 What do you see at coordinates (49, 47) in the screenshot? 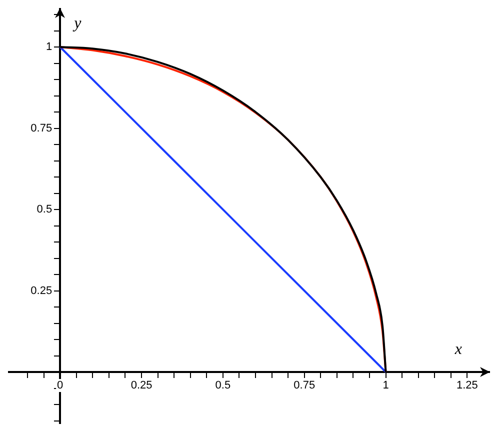
I see `y-tick-label: 1` at bounding box center [49, 47].